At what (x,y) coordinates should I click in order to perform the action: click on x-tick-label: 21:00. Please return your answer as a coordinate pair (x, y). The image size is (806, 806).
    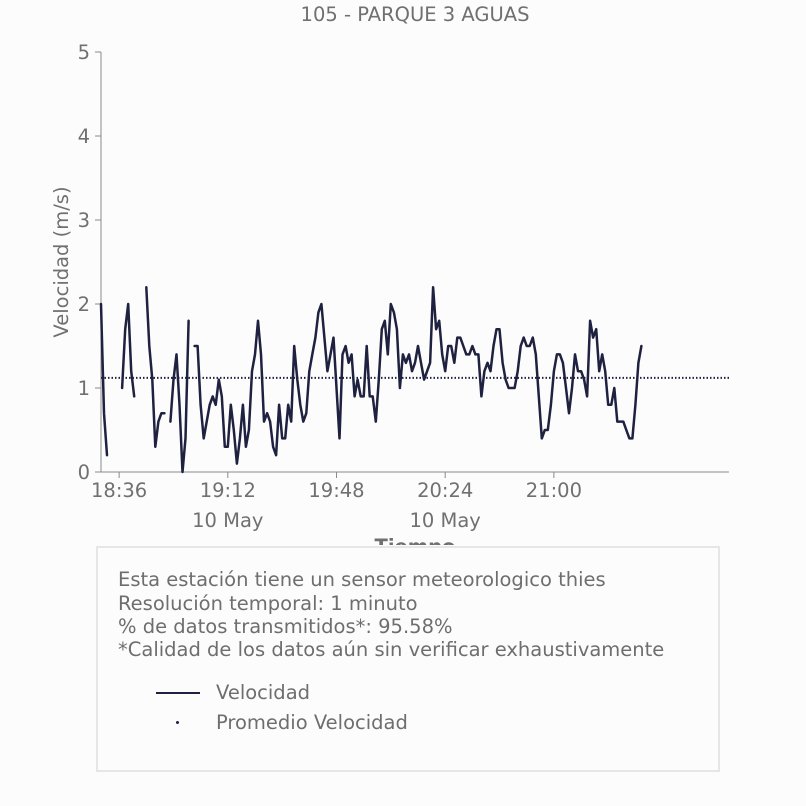
    Looking at the image, I should click on (554, 490).